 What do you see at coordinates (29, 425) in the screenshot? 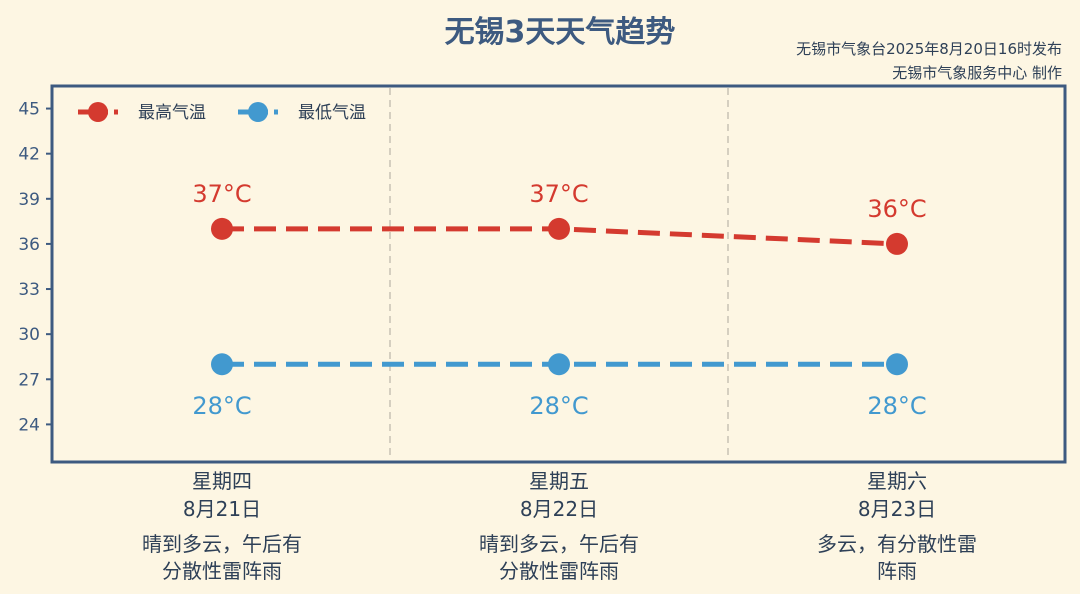
I see `y-tick-label: 24` at bounding box center [29, 425].